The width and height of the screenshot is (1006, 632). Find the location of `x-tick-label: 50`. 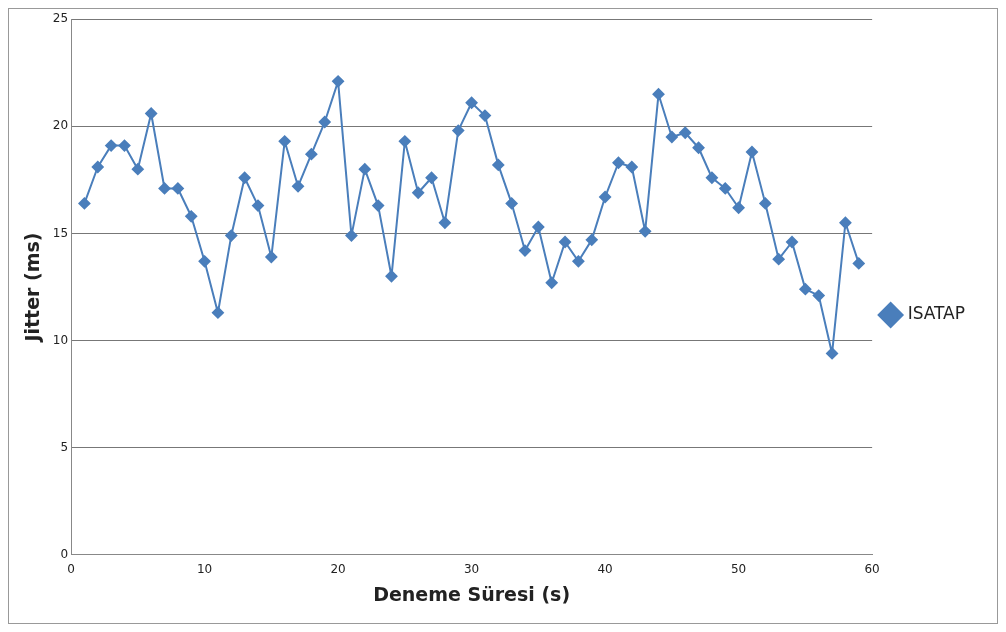

x-tick-label: 50 is located at coordinates (738, 569).